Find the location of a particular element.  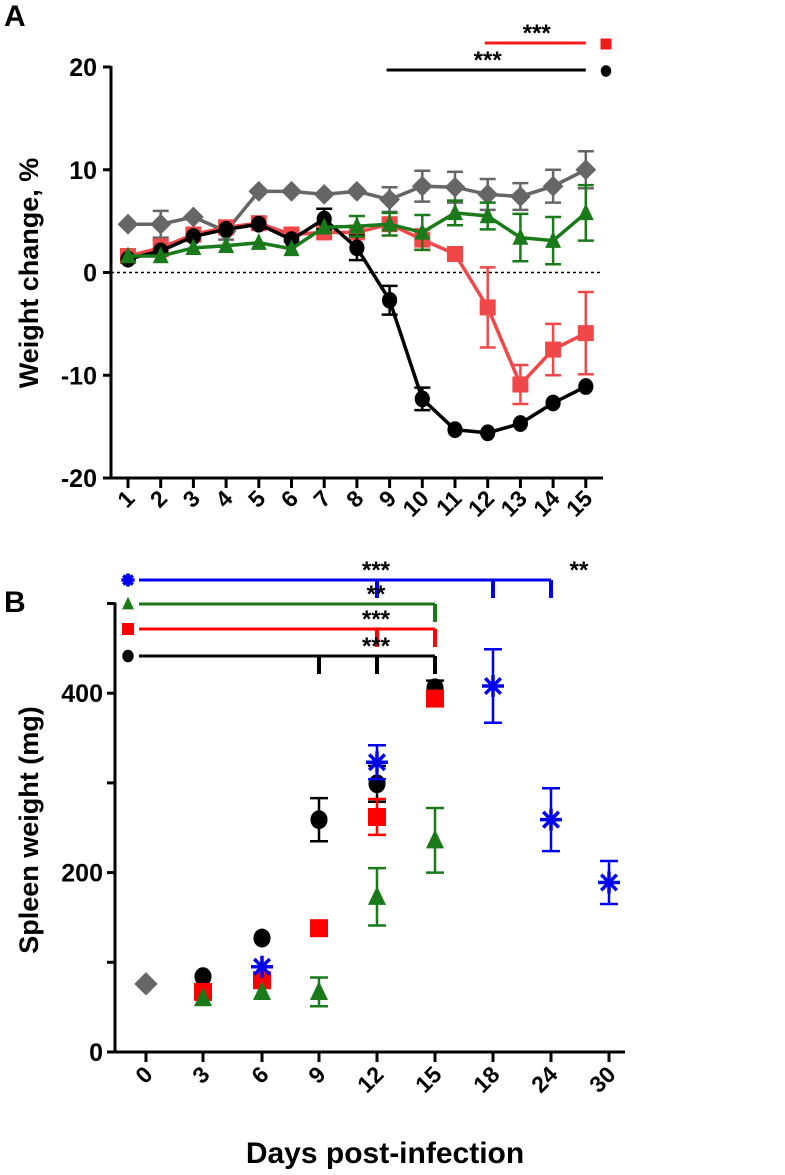

series-blue-asterisk is located at coordinates (435, 812).